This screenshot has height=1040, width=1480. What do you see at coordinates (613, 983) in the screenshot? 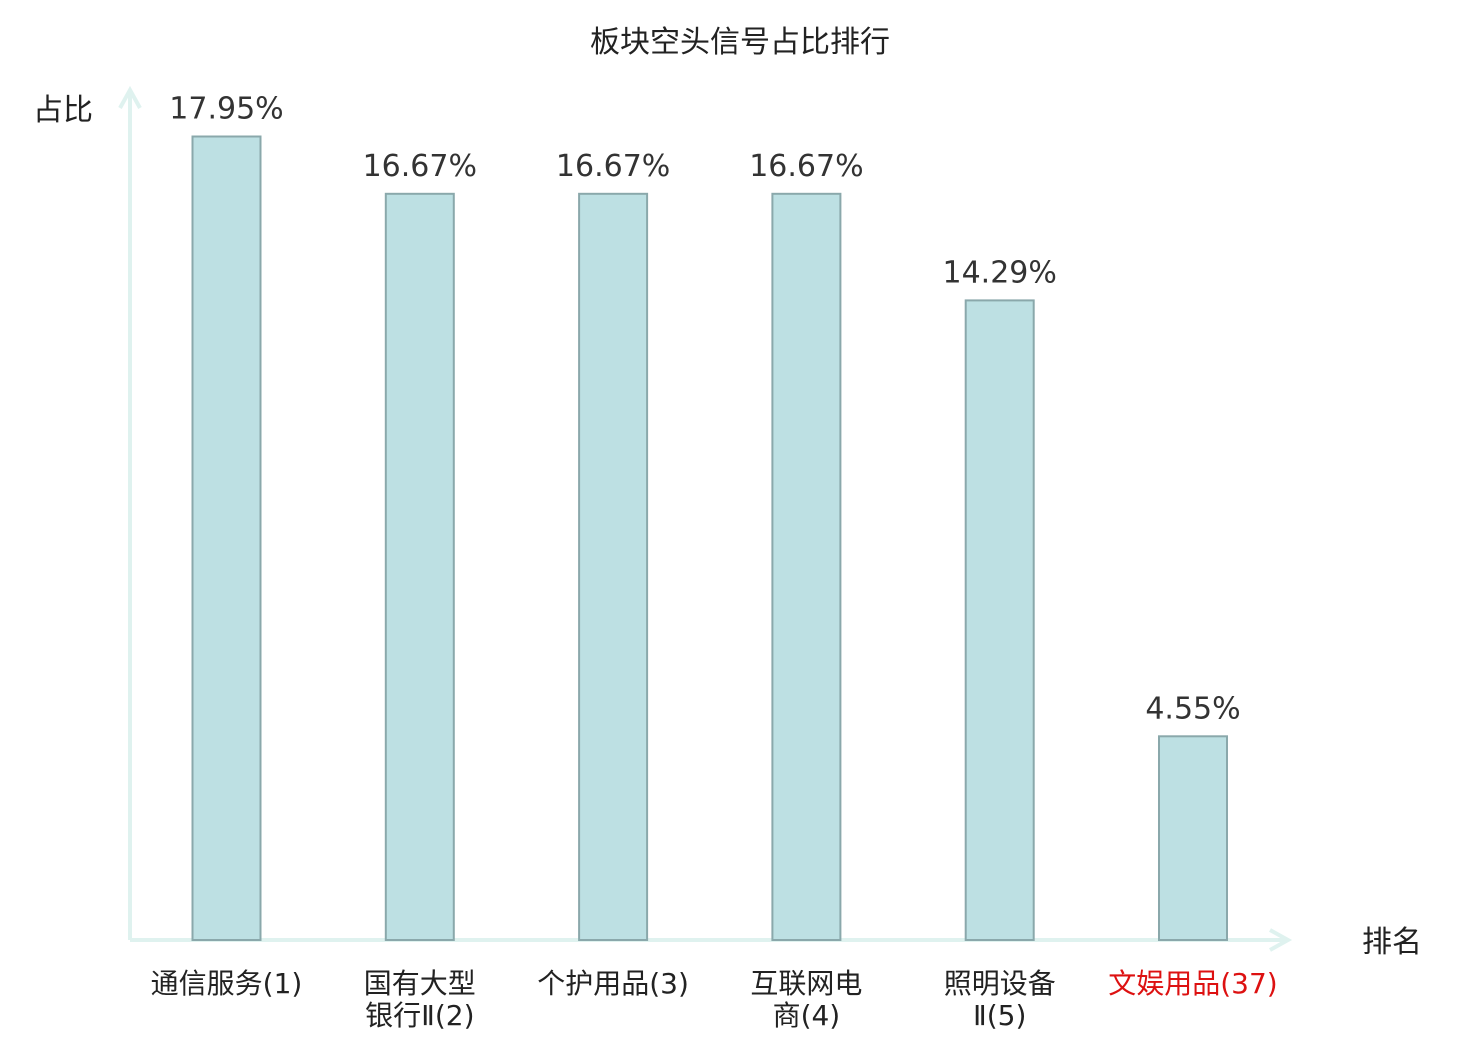
I see `category-label-3-line-1: 个护用品(3)` at bounding box center [613, 983].